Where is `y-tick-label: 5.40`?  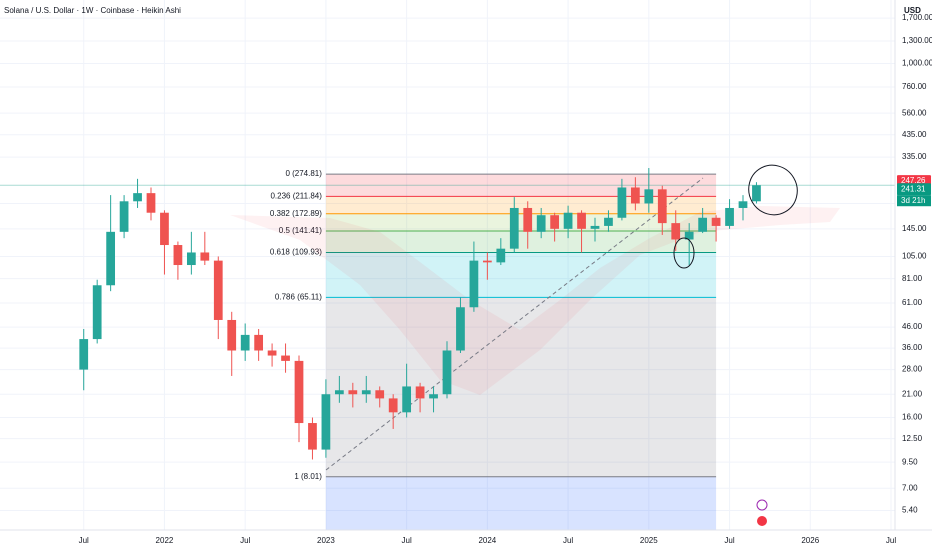 y-tick-label: 5.40 is located at coordinates (910, 510).